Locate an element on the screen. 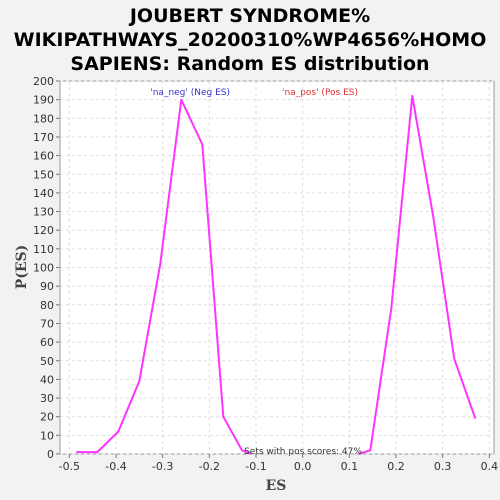 Image resolution: width=500 pixels, height=500 pixels. x-axis-label: ES is located at coordinates (276, 486).